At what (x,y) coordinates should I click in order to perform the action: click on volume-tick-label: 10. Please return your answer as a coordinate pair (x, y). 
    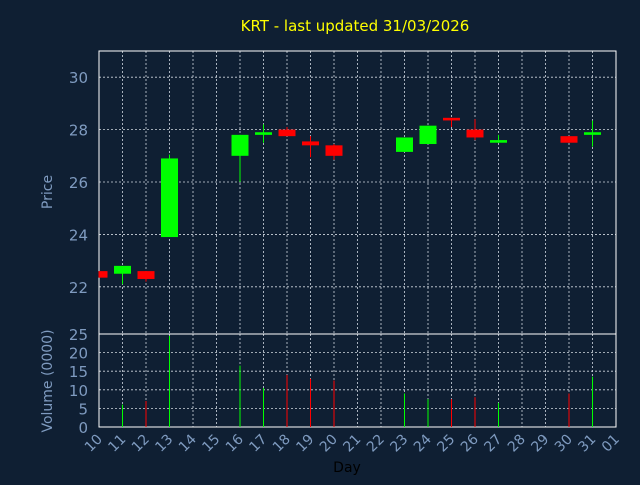
    Looking at the image, I should click on (78, 391).